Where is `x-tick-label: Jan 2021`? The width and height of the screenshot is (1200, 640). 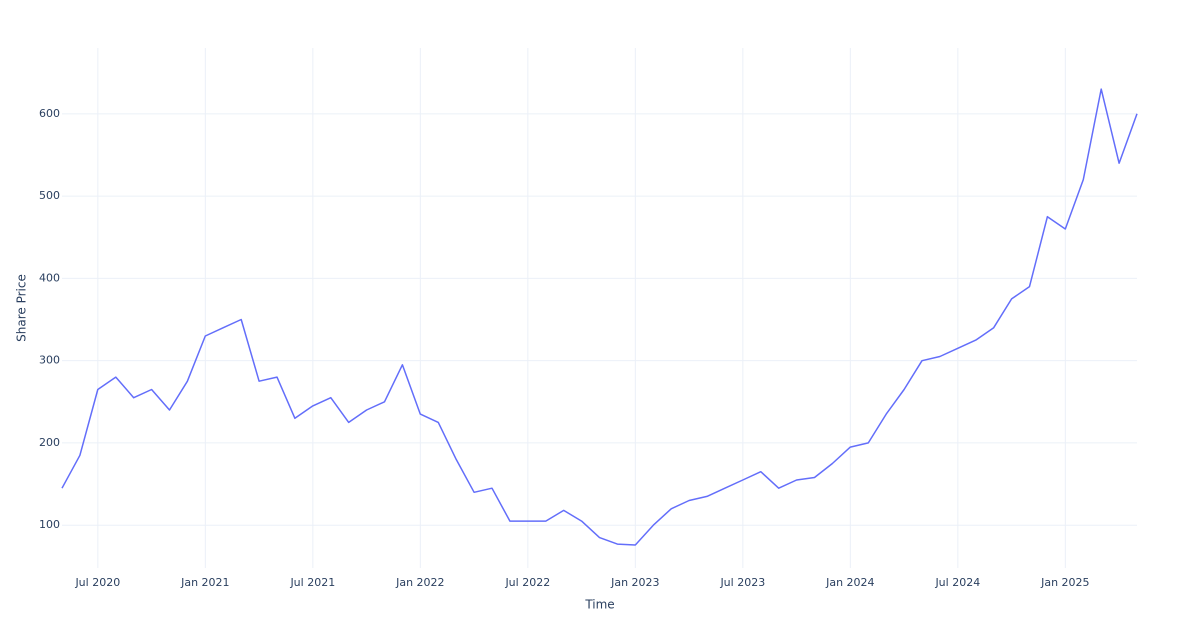
x-tick-label: Jan 2021 is located at coordinates (204, 582).